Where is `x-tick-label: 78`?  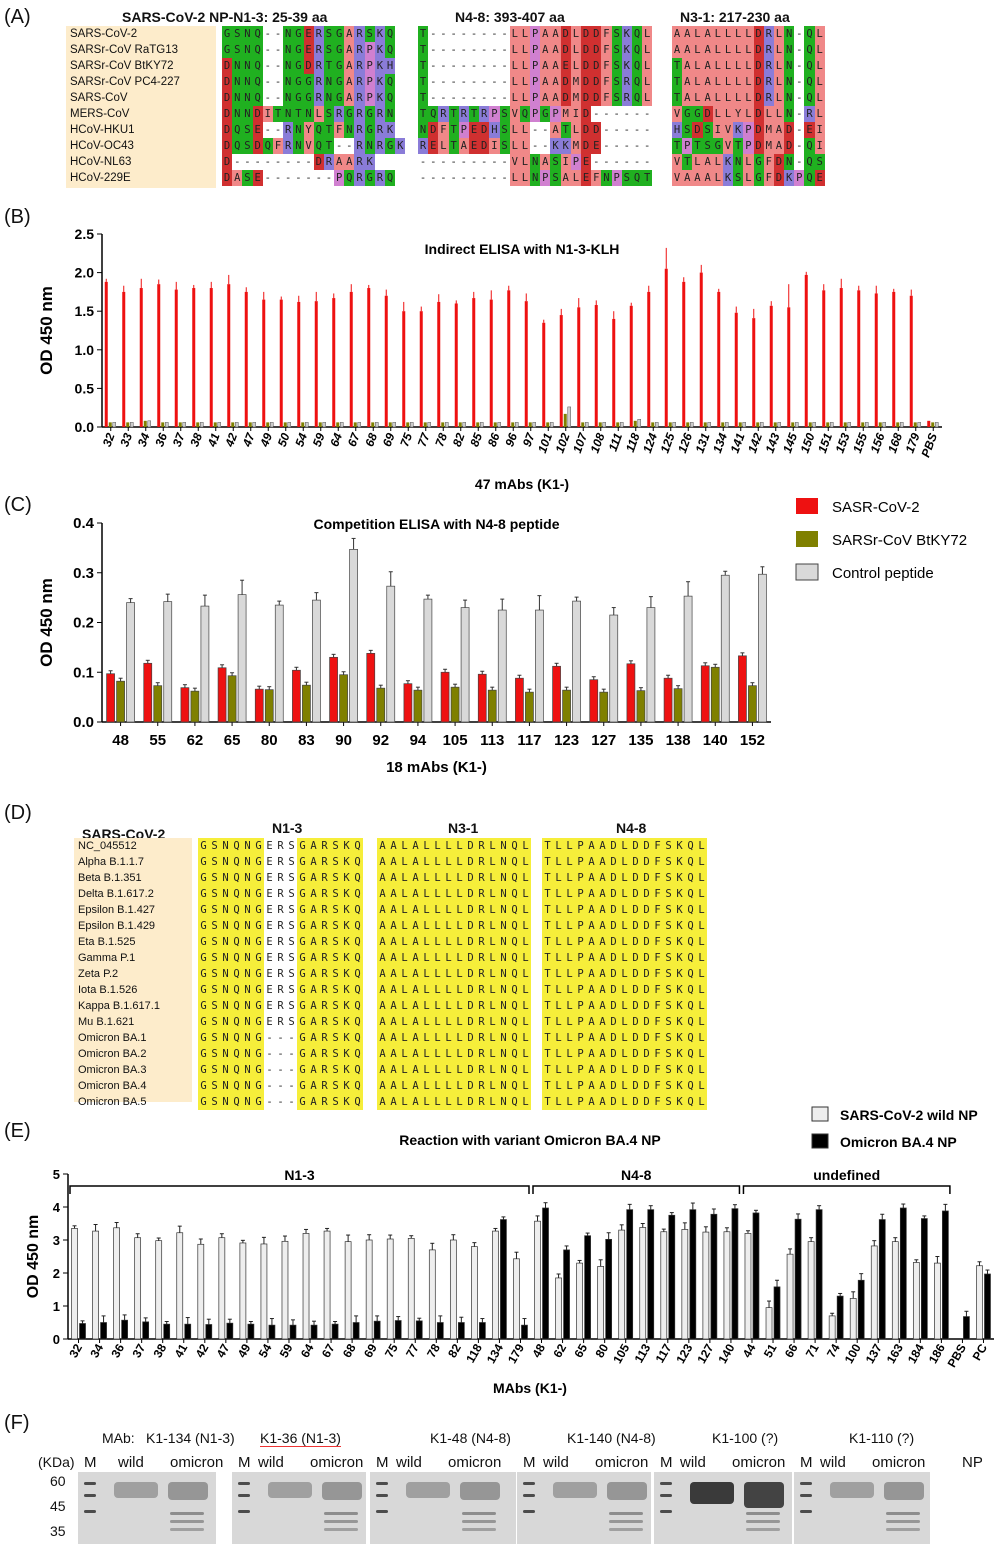
x-tick-label: 78 is located at coordinates (441, 440).